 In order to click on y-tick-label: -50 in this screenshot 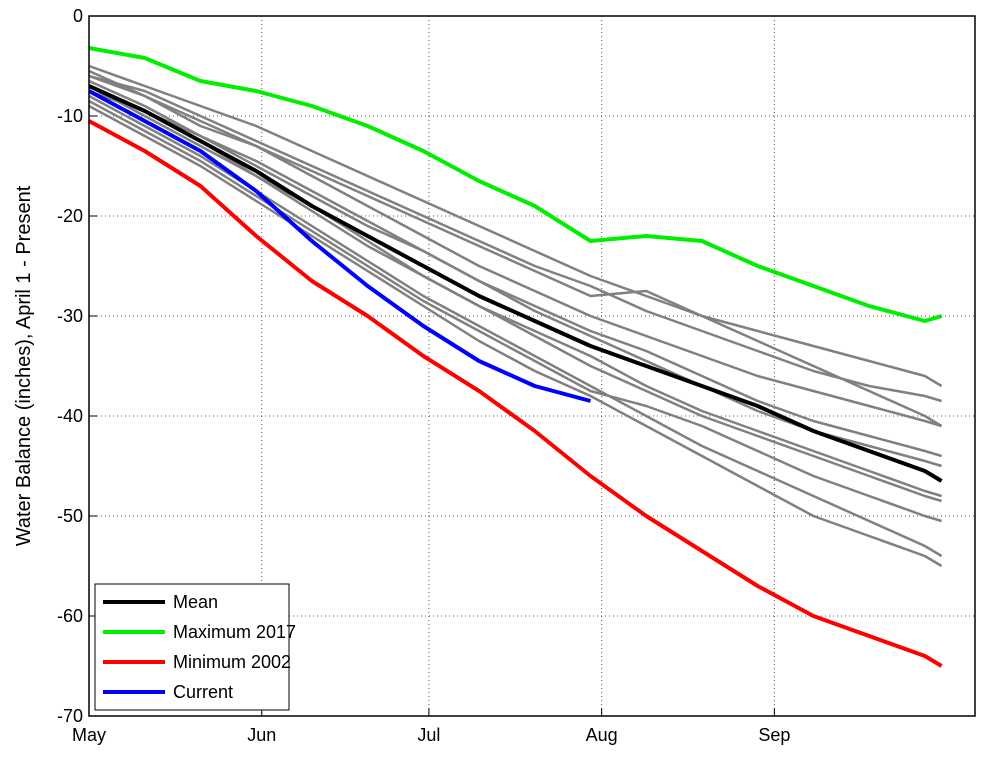, I will do `click(70, 516)`.